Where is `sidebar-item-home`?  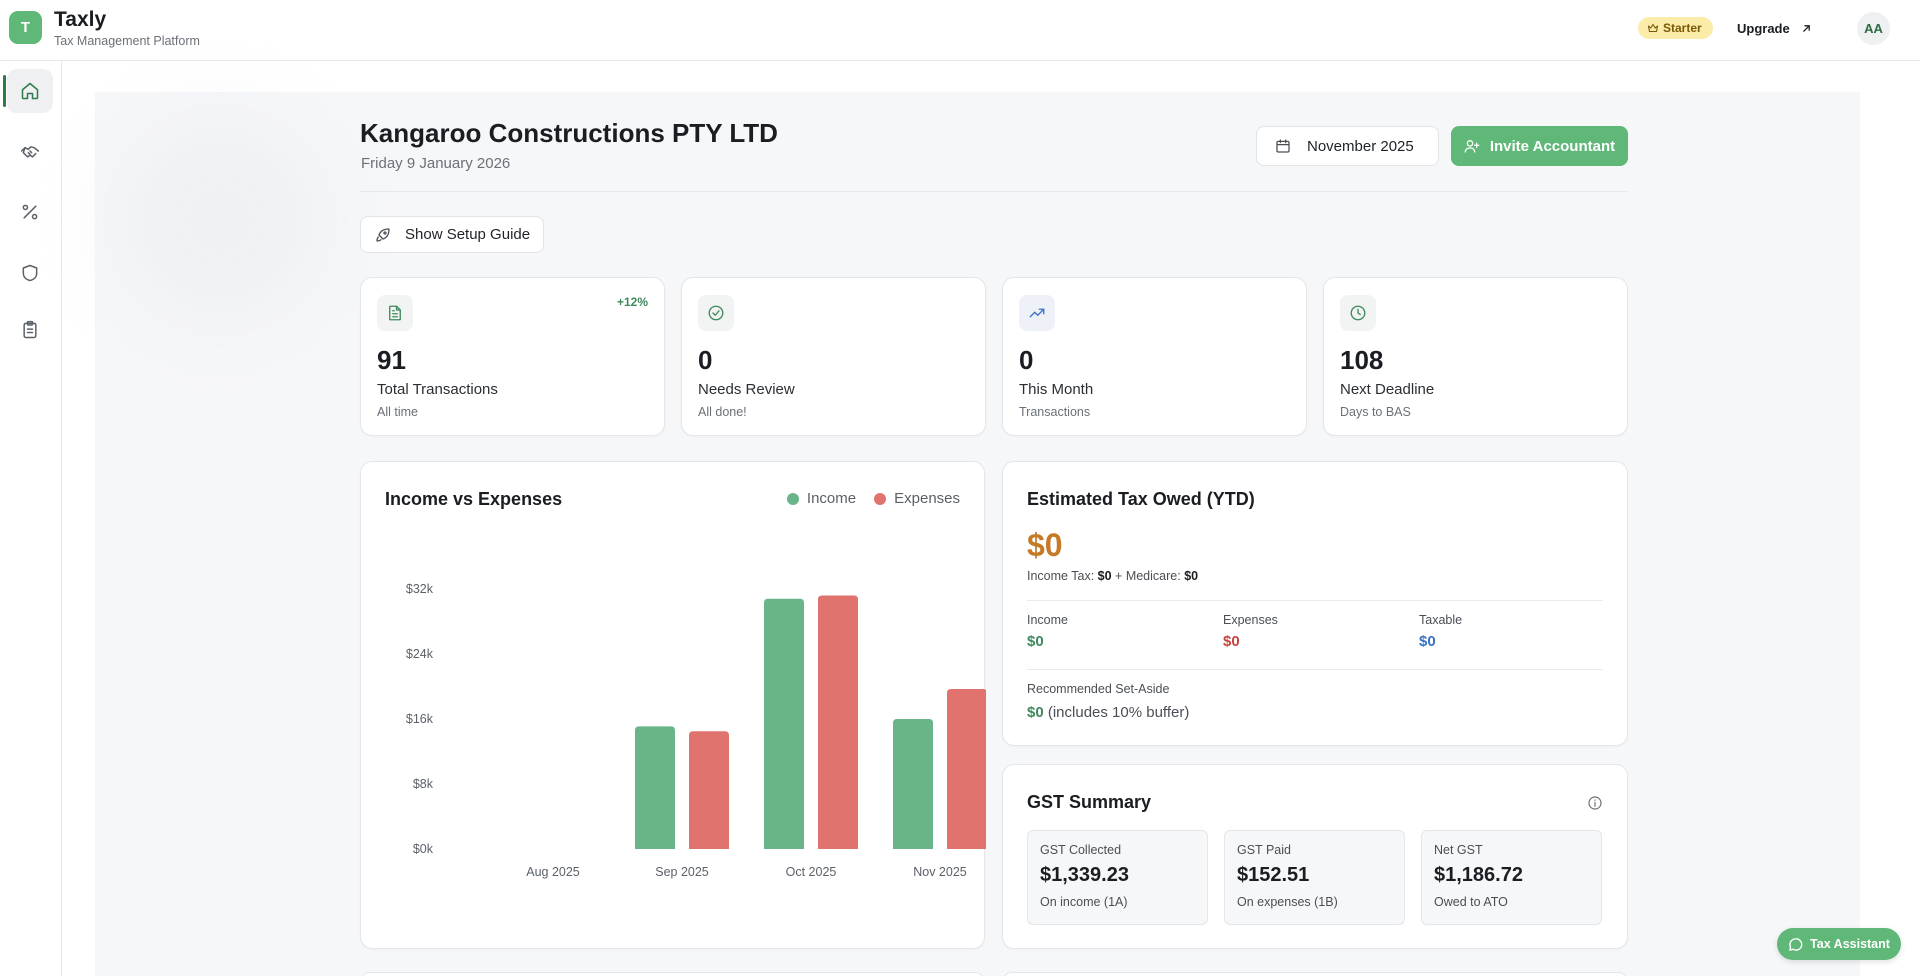 sidebar-item-home is located at coordinates (28, 91).